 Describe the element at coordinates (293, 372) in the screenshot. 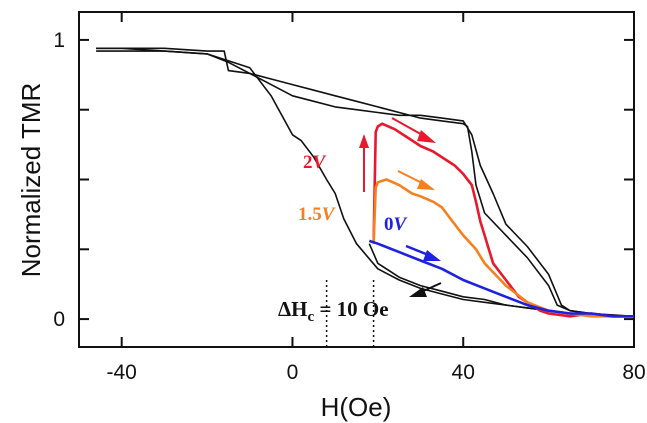

I see `x-tick-label: 0` at that location.